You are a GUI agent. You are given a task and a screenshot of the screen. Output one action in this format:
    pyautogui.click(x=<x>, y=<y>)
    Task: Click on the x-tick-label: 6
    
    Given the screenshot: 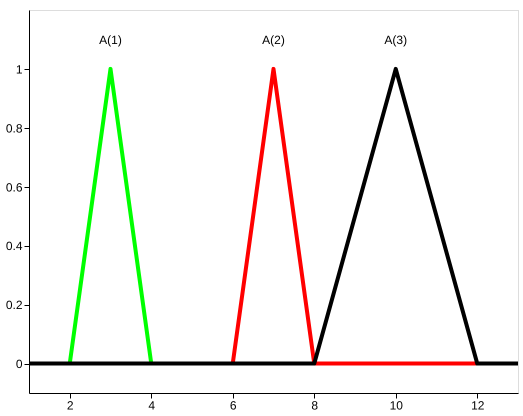 What is the action you would take?
    pyautogui.click(x=233, y=405)
    